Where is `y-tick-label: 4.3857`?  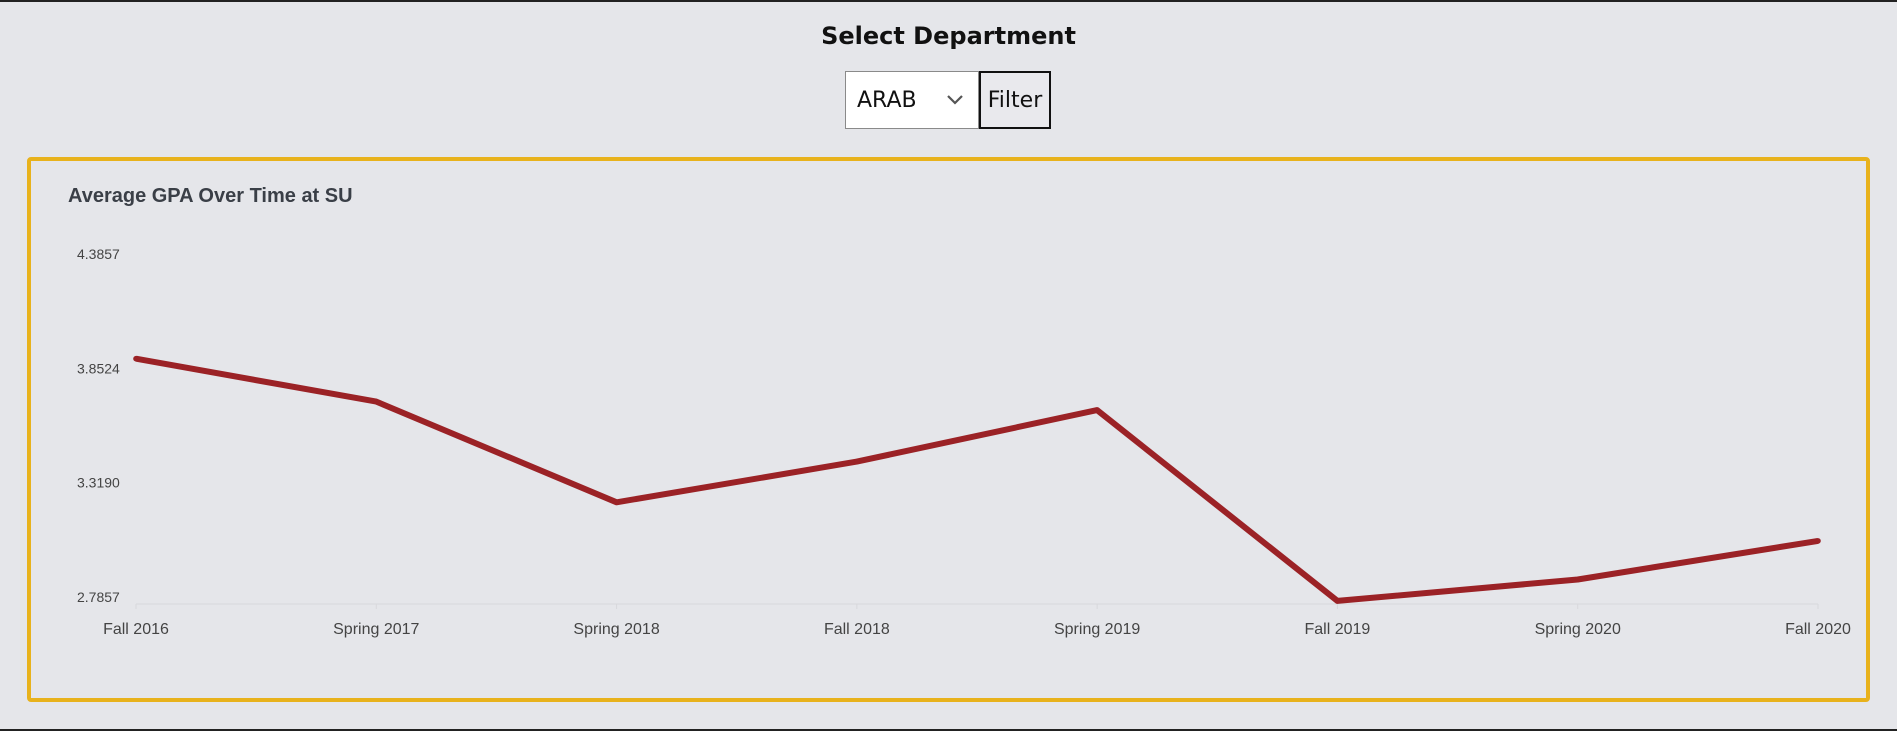
y-tick-label: 4.3857 is located at coordinates (98, 254).